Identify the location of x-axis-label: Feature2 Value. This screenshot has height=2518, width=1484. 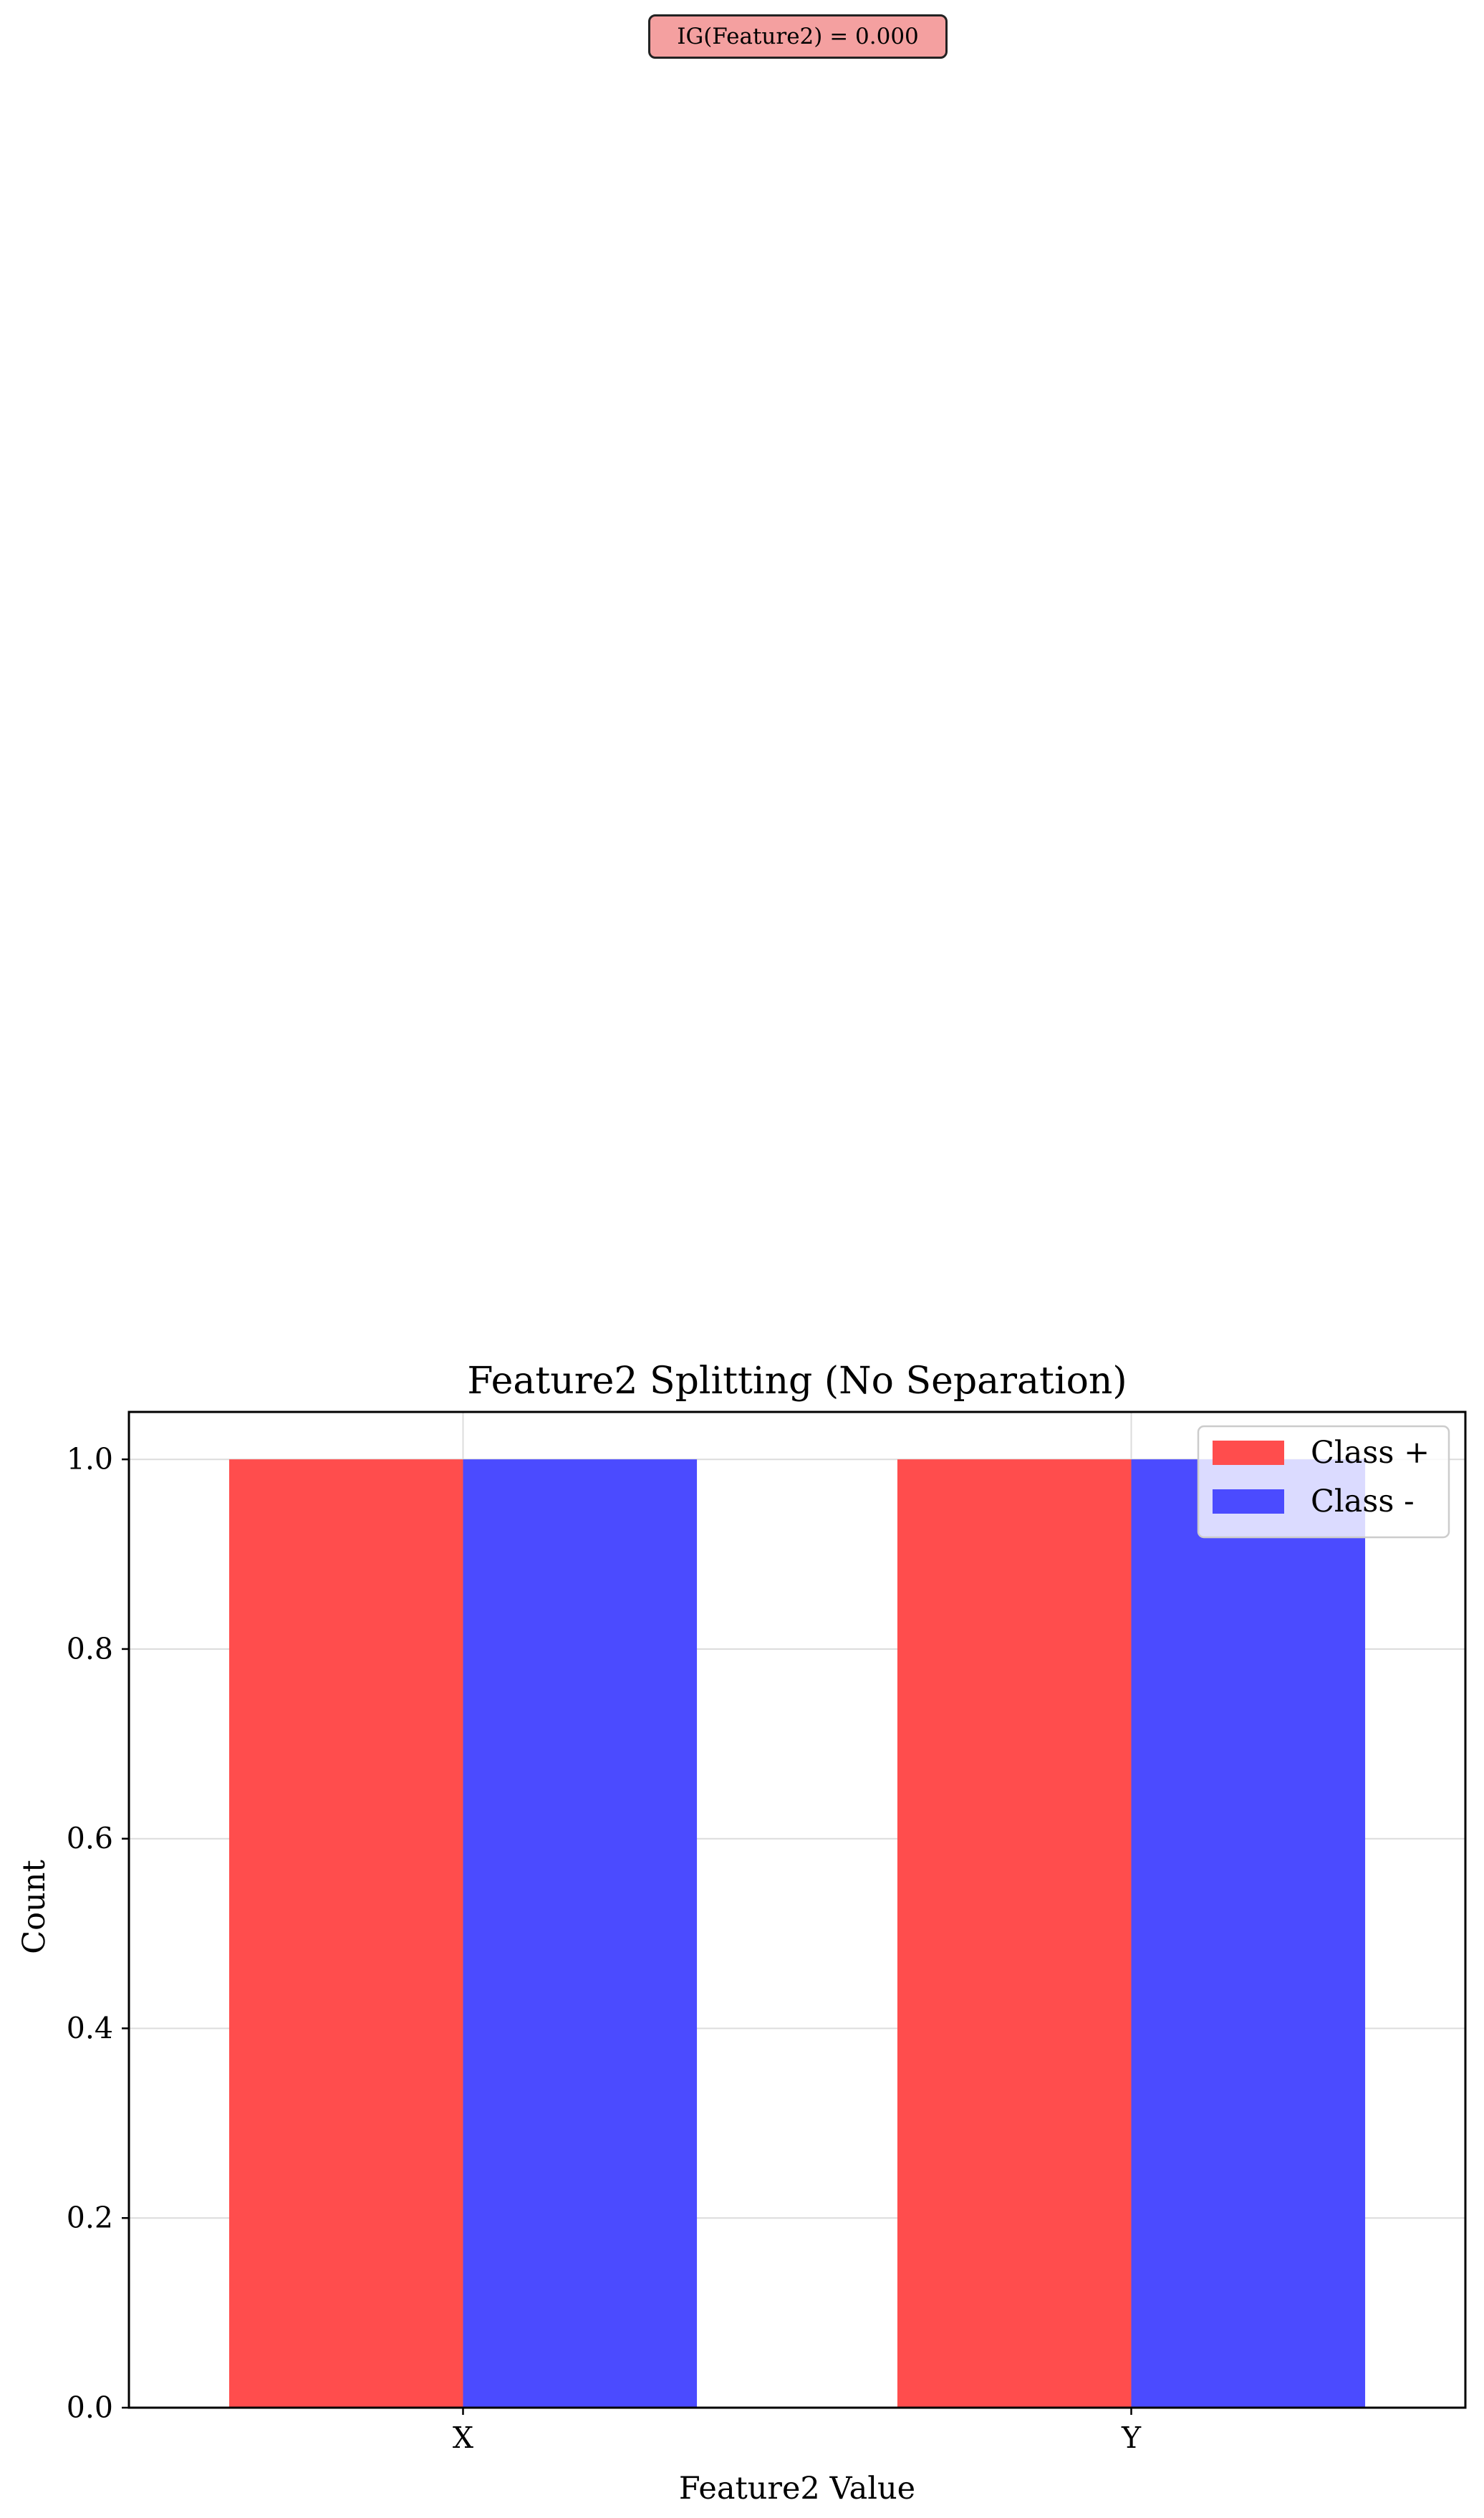
(797, 2489).